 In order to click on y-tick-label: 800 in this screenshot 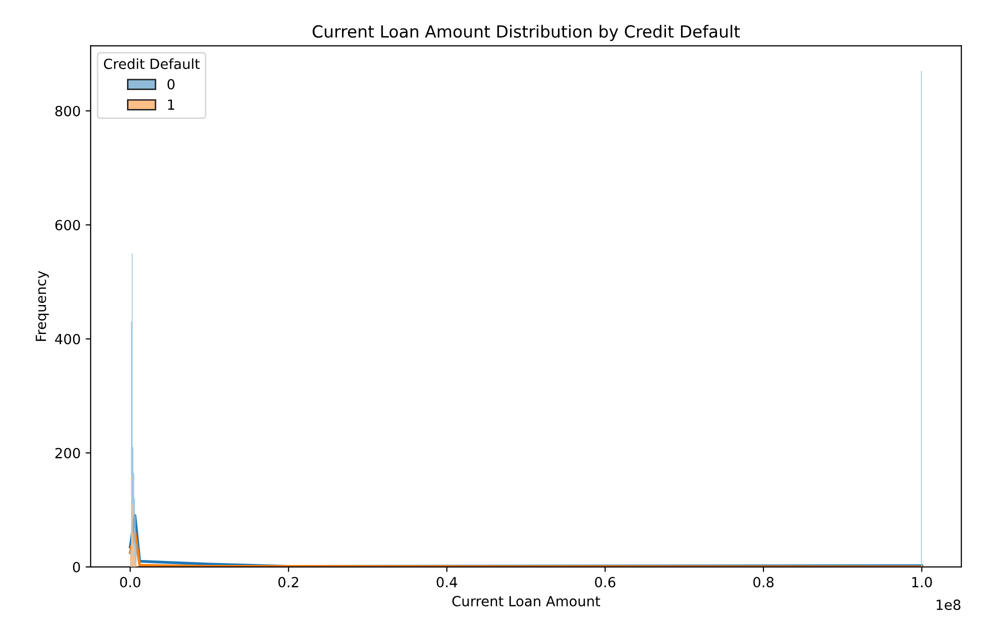, I will do `click(67, 111)`.